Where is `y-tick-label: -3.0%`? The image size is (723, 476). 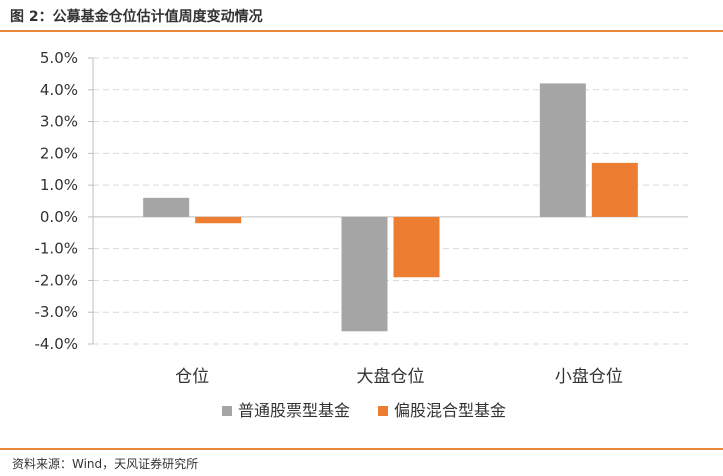 y-tick-label: -3.0% is located at coordinates (56, 312).